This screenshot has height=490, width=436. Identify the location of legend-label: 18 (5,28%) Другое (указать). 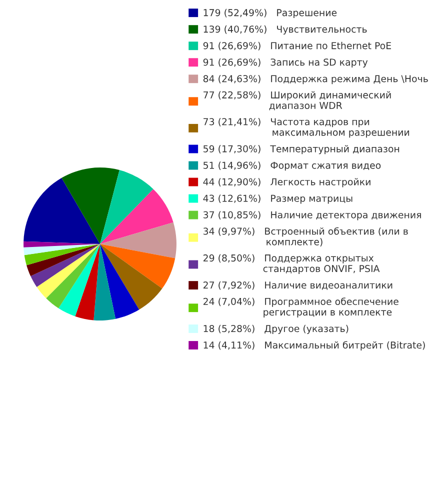
(276, 329).